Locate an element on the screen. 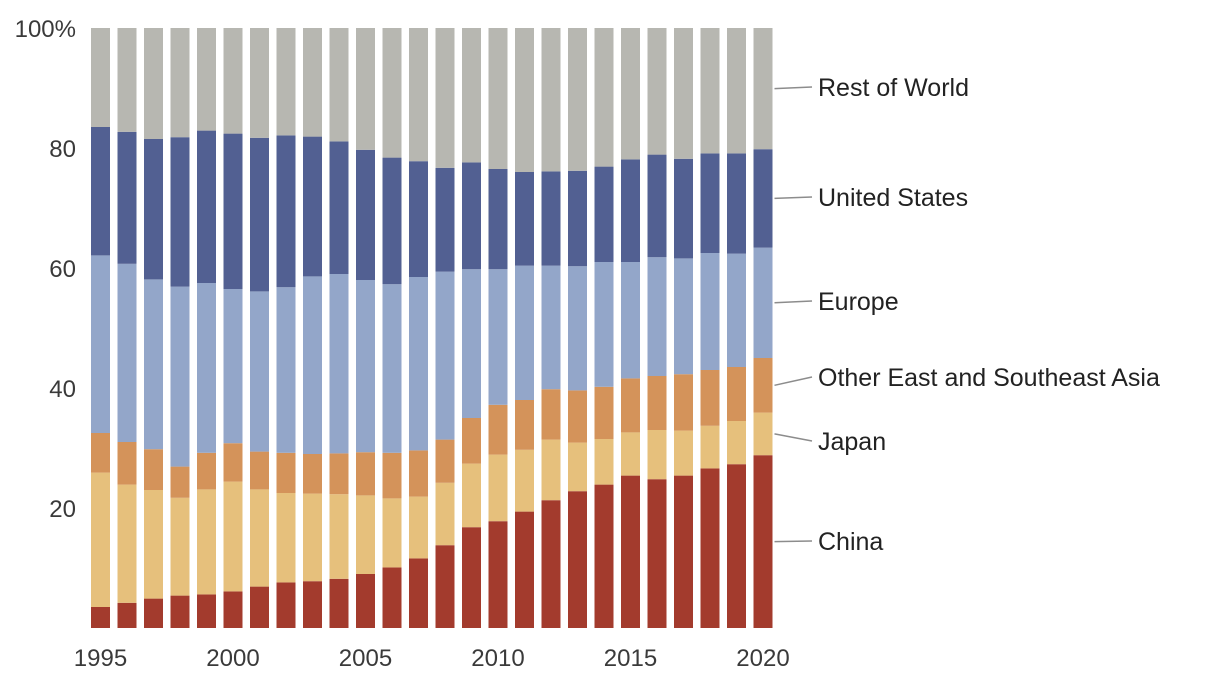 This screenshot has width=1220, height=698. bar-rest-of-world-1999 is located at coordinates (206, 79).